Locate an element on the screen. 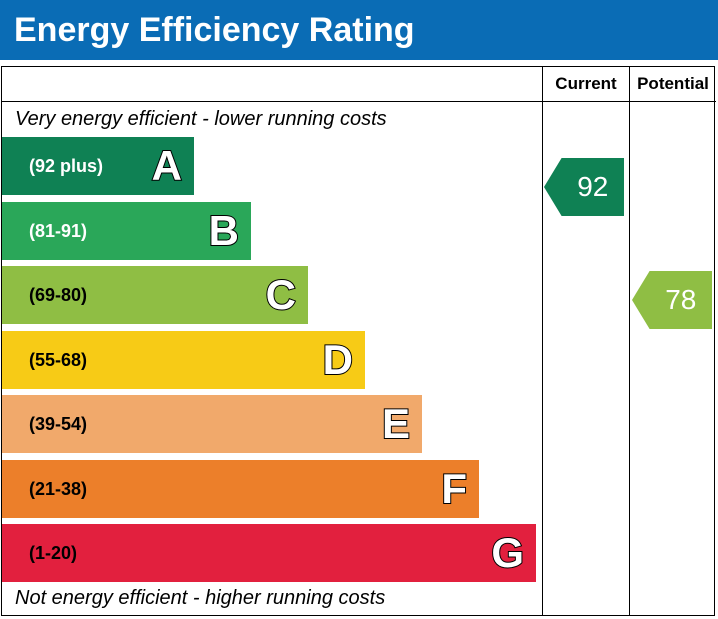 The width and height of the screenshot is (718, 619). band-g-range-label: (1-20) is located at coordinates (53, 553).